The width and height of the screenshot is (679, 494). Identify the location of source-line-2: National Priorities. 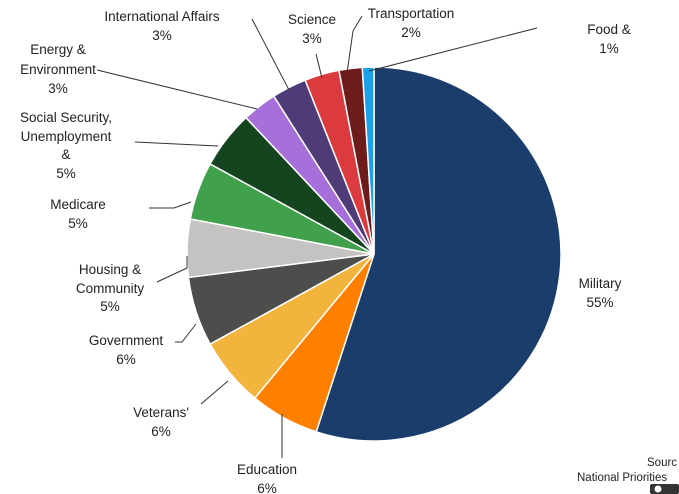
(622, 478).